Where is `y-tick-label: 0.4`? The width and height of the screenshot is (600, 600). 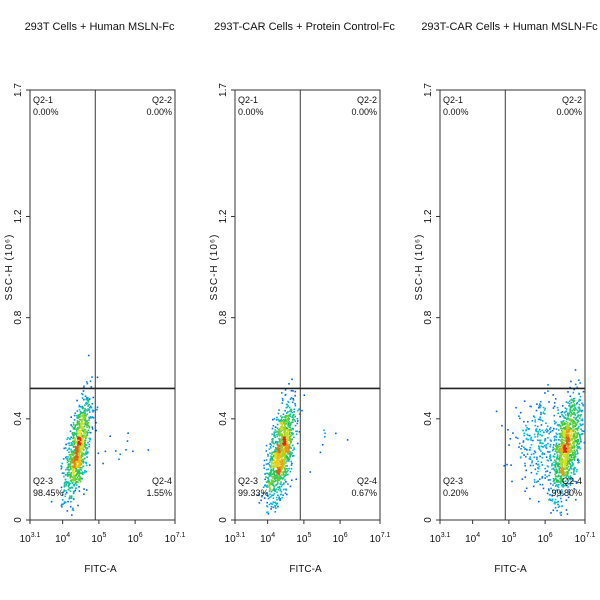 y-tick-label: 0.4 is located at coordinates (18, 418).